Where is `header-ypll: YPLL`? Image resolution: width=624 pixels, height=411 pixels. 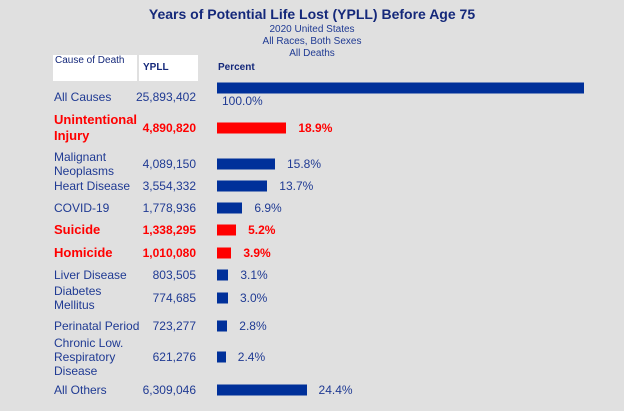
header-ypll: YPLL is located at coordinates (168, 68).